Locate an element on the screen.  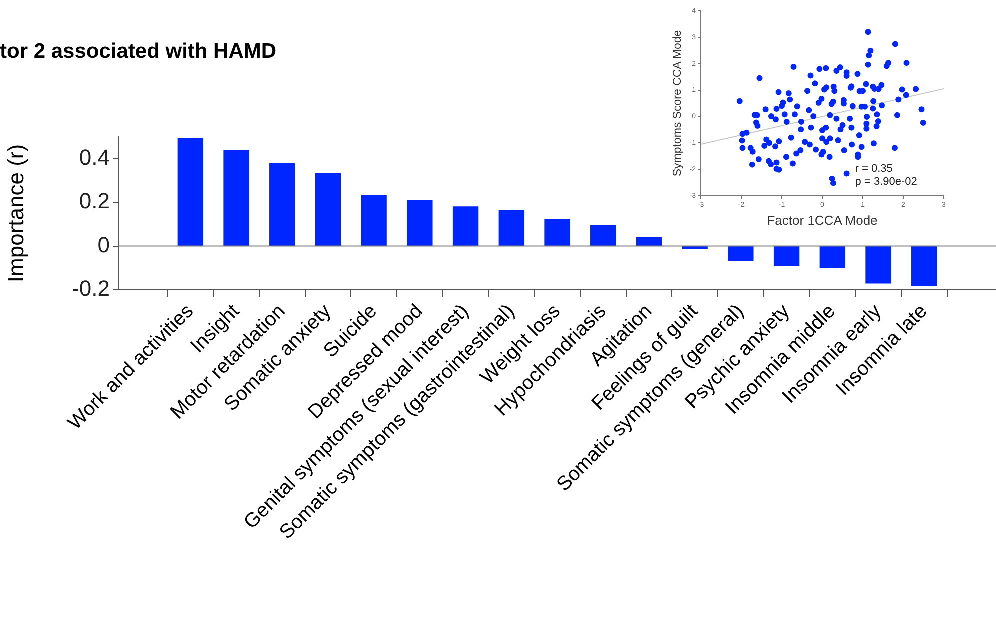
y-tick-label: 0.2 is located at coordinates (94, 201).